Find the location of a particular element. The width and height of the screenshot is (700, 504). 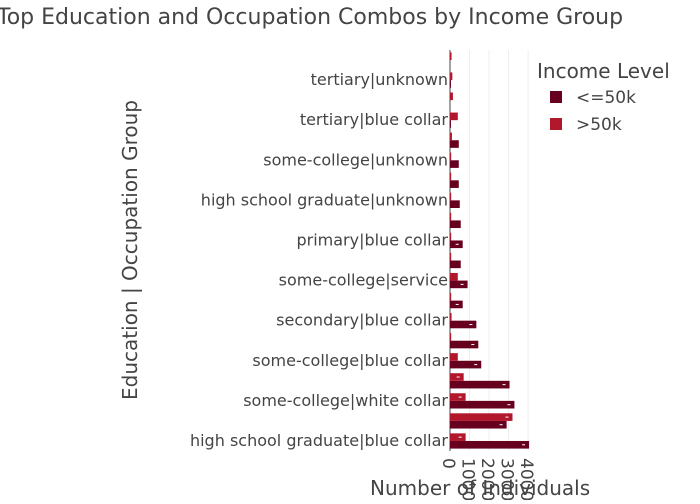

y-tick-label: some-college|unknown is located at coordinates (355, 159).